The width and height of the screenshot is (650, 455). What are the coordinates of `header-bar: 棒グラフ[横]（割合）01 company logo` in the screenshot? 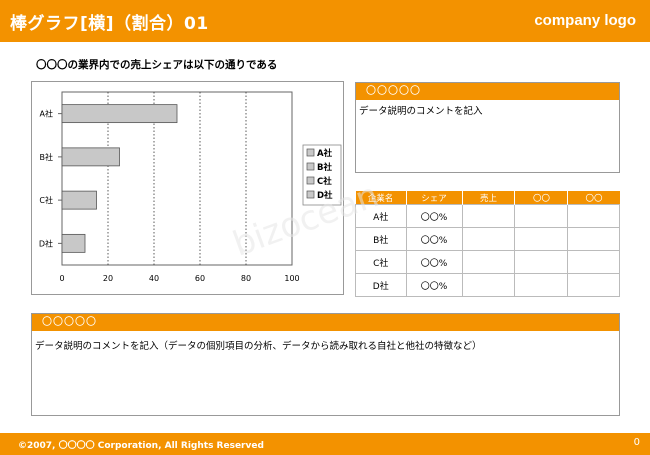 It's located at (325, 21).